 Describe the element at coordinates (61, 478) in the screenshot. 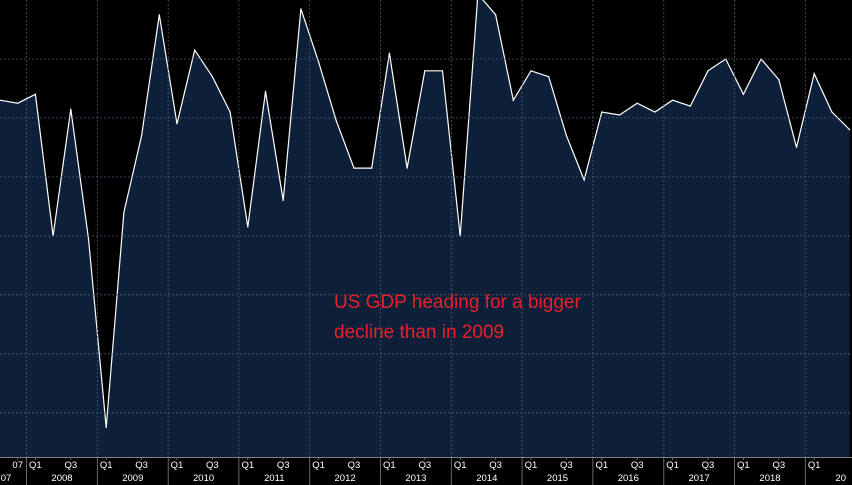

I see `year-label: 2008` at that location.